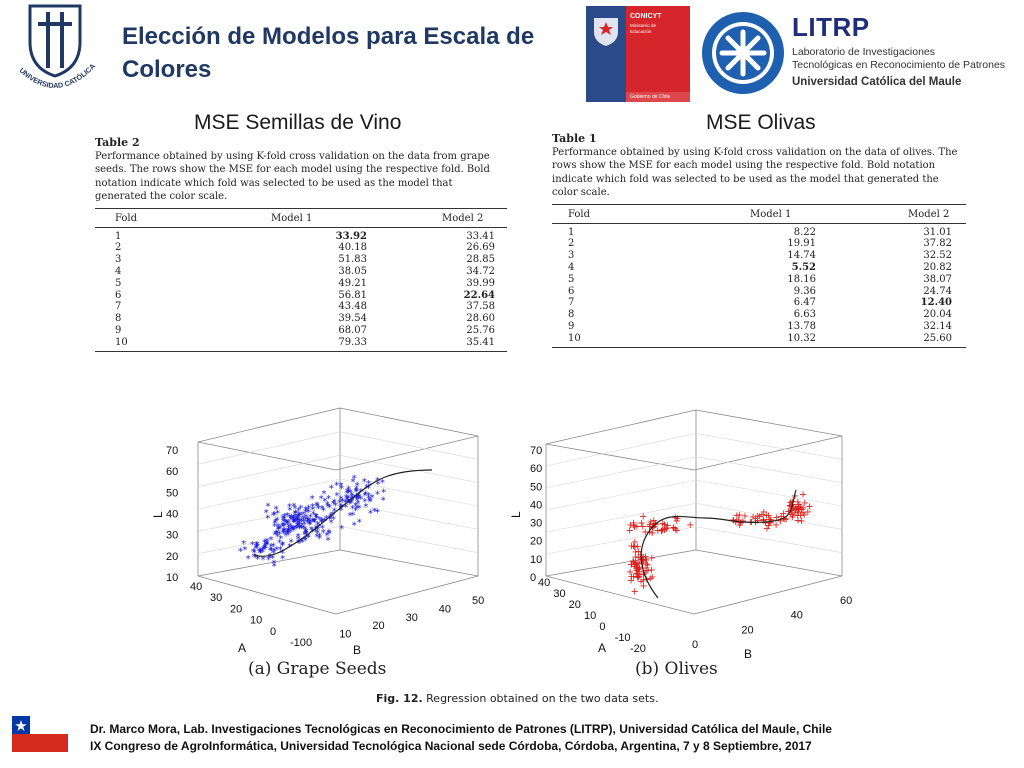  What do you see at coordinates (804, 232) in the screenshot?
I see `model1-cell: 8.22` at bounding box center [804, 232].